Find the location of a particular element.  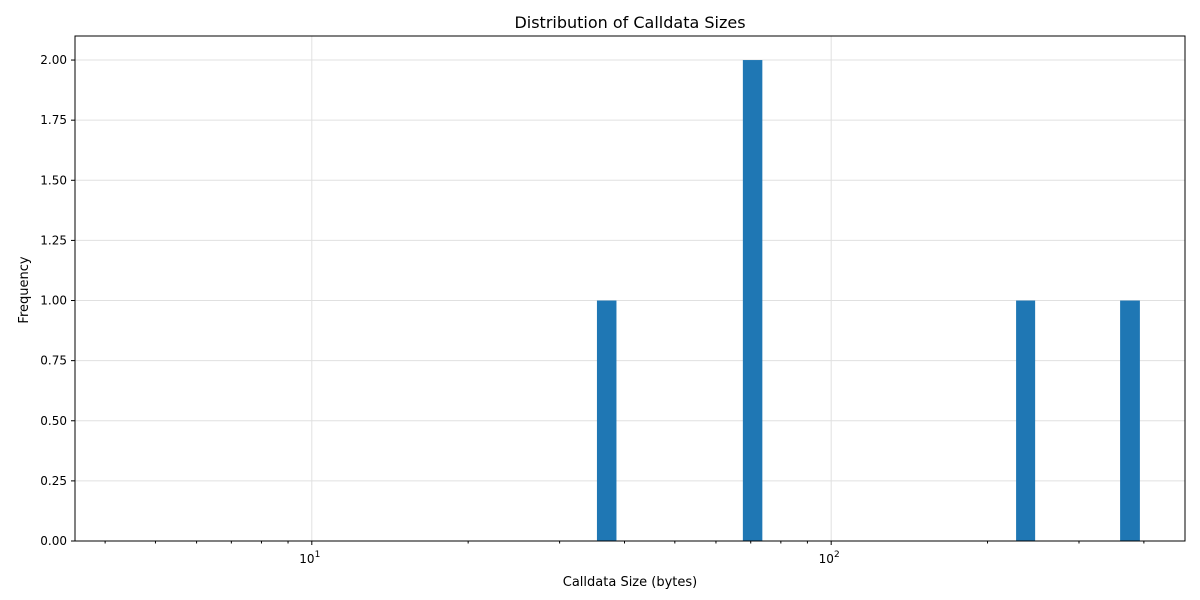

y-tick-label: 1.75 is located at coordinates (53, 120).